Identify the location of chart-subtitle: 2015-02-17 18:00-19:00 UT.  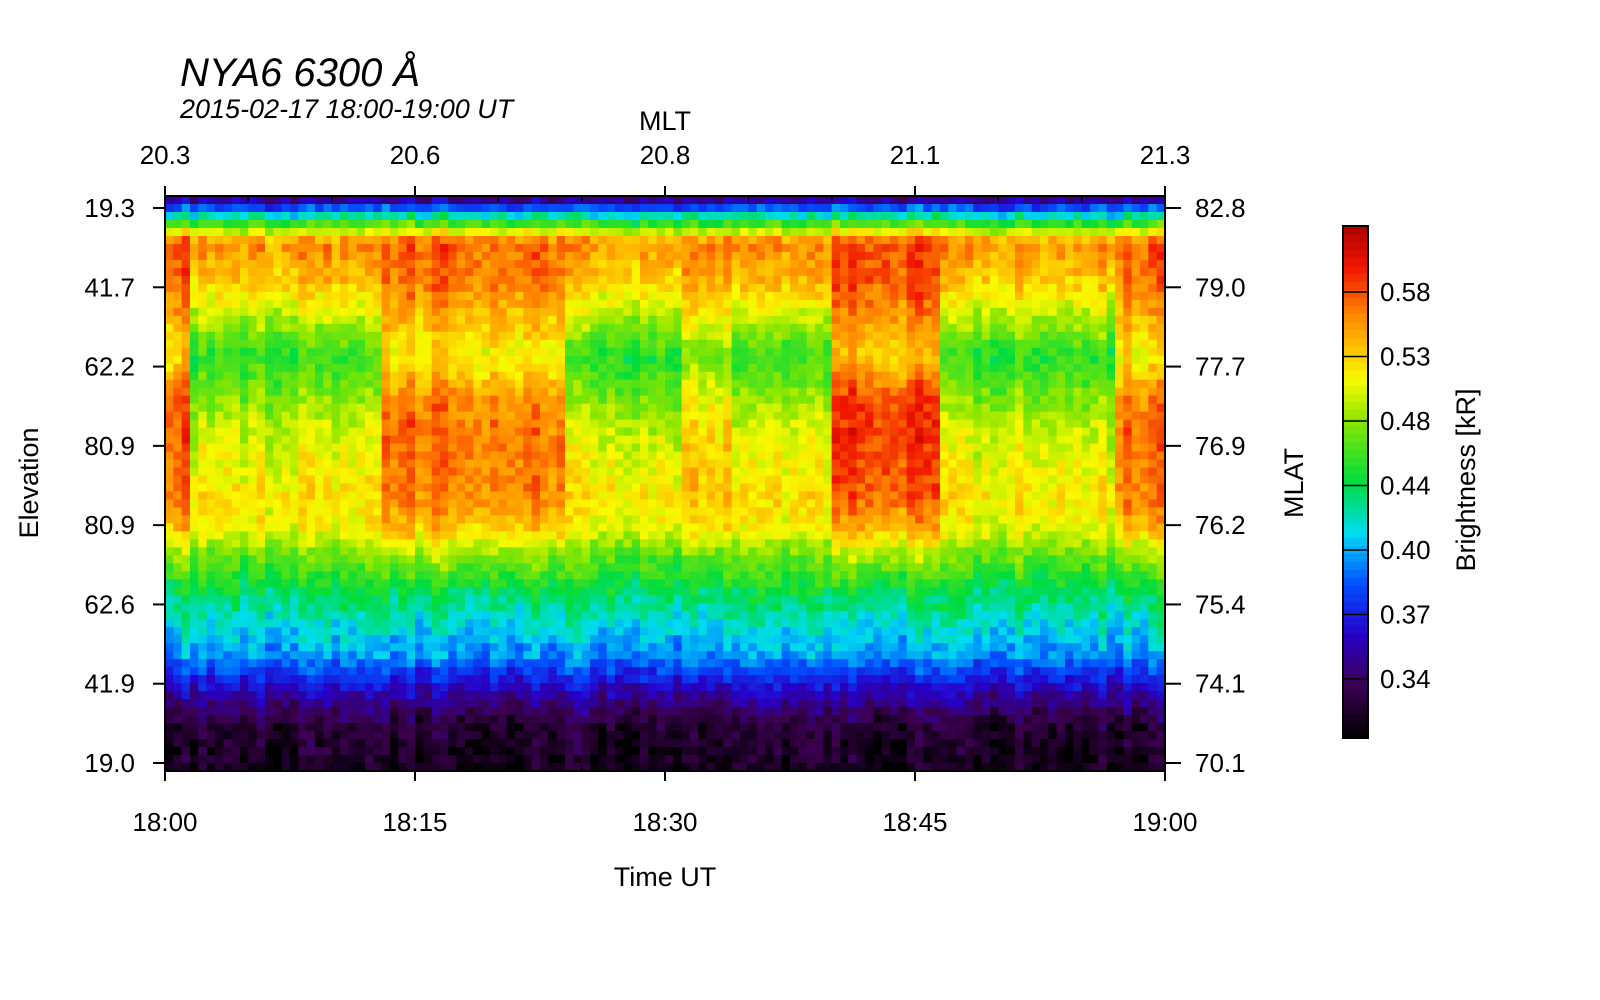
(347, 109).